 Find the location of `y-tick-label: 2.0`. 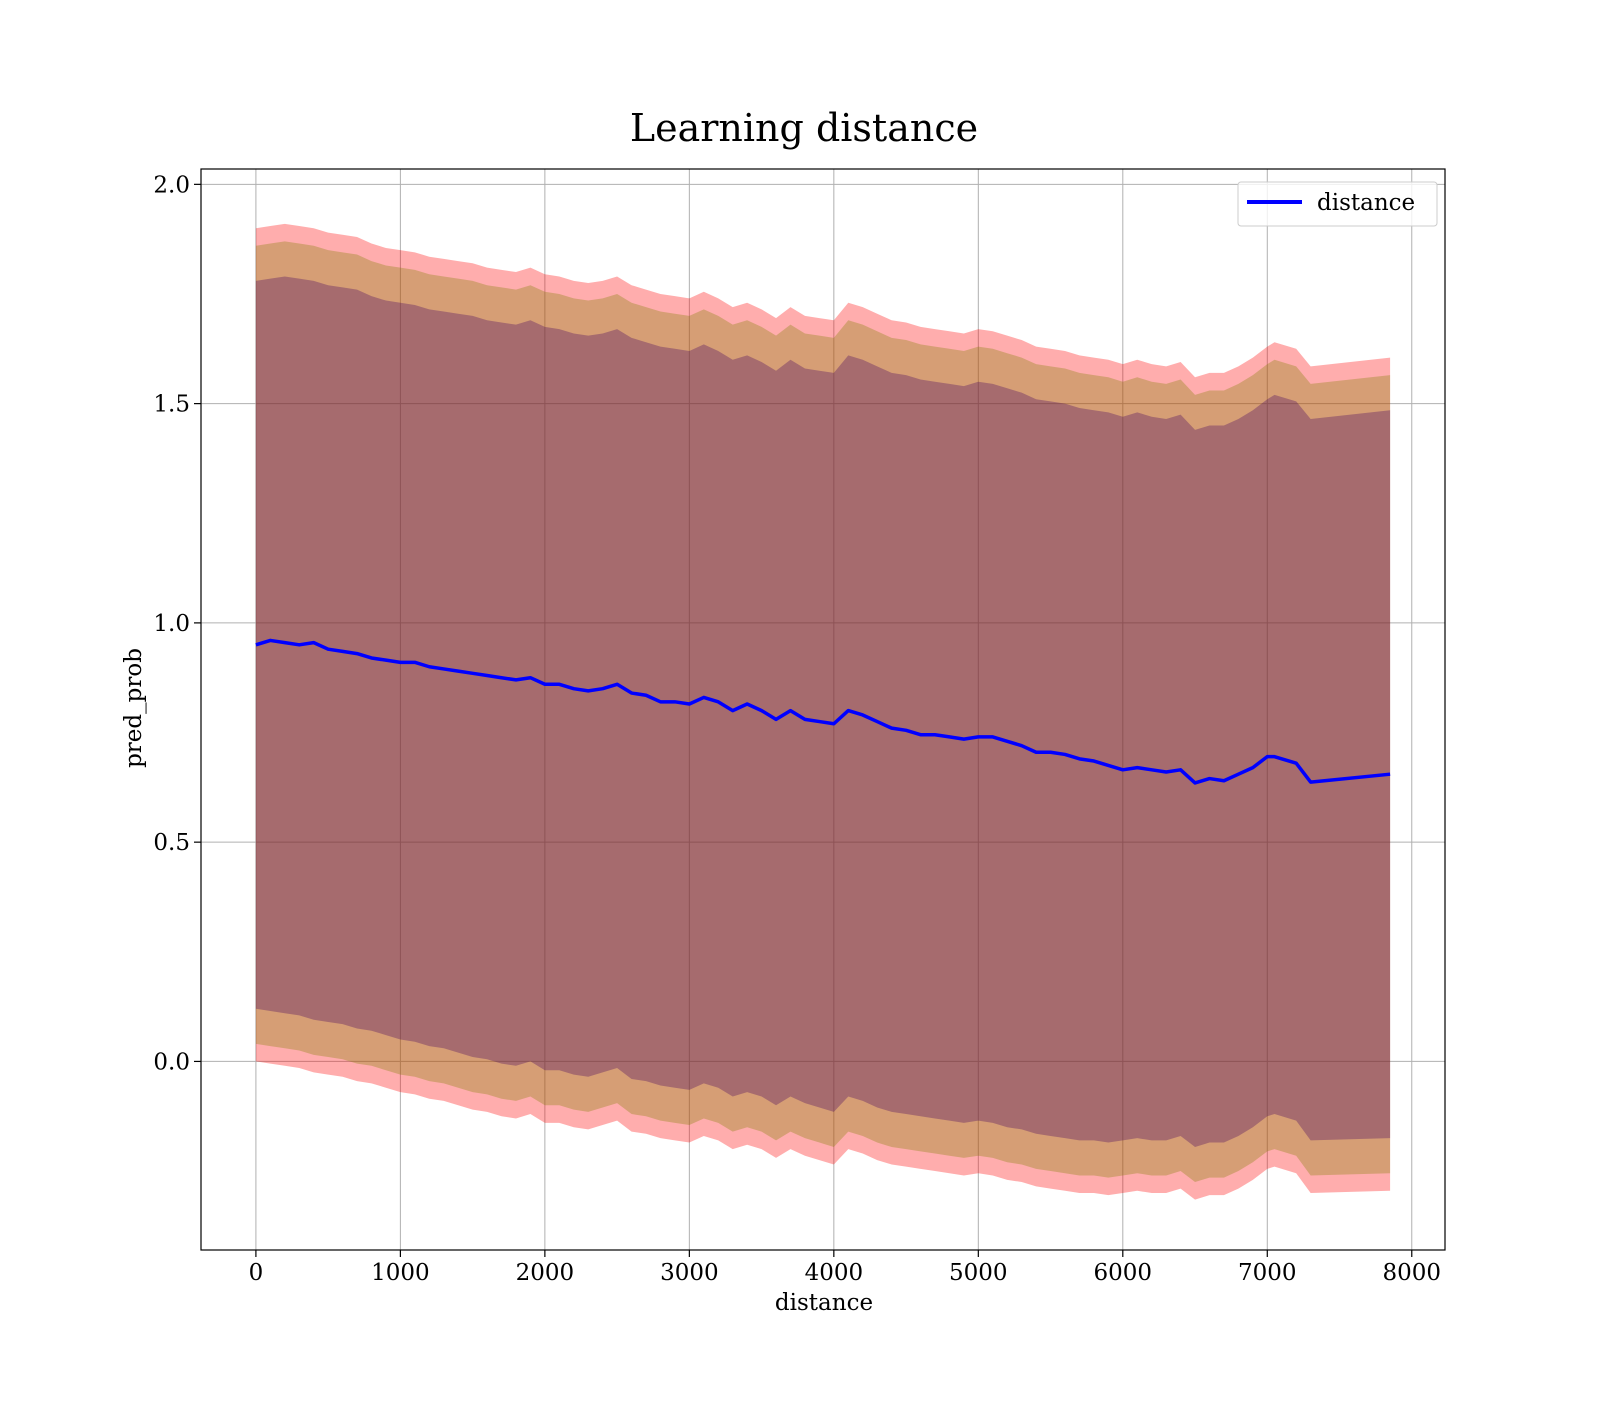

y-tick-label: 2.0 is located at coordinates (171, 185).